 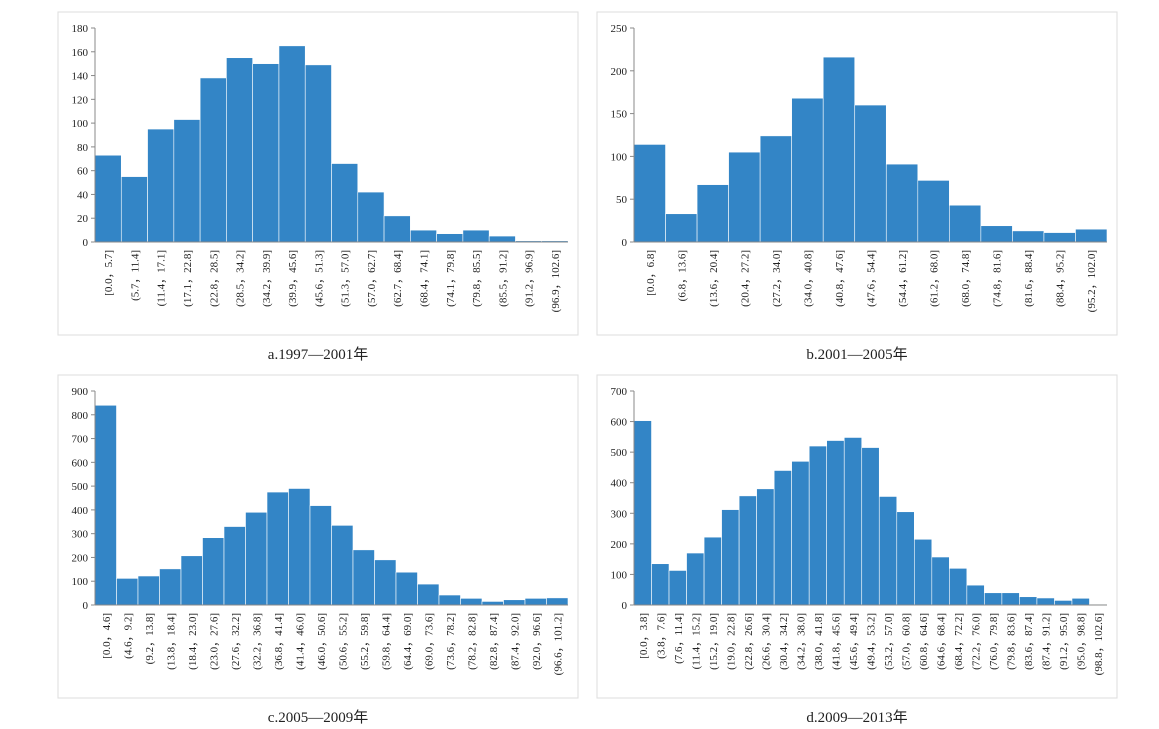 What do you see at coordinates (318, 717) in the screenshot?
I see `chart-caption: c.2005—2009年` at bounding box center [318, 717].